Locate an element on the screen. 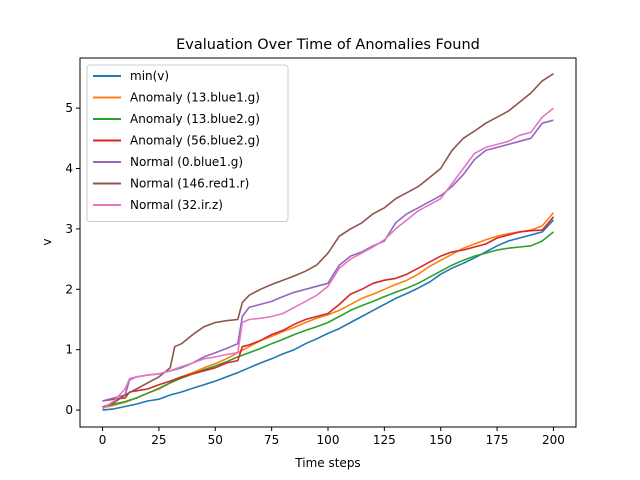 This screenshot has height=480, width=640. y-tick-label: 5 is located at coordinates (69, 108).